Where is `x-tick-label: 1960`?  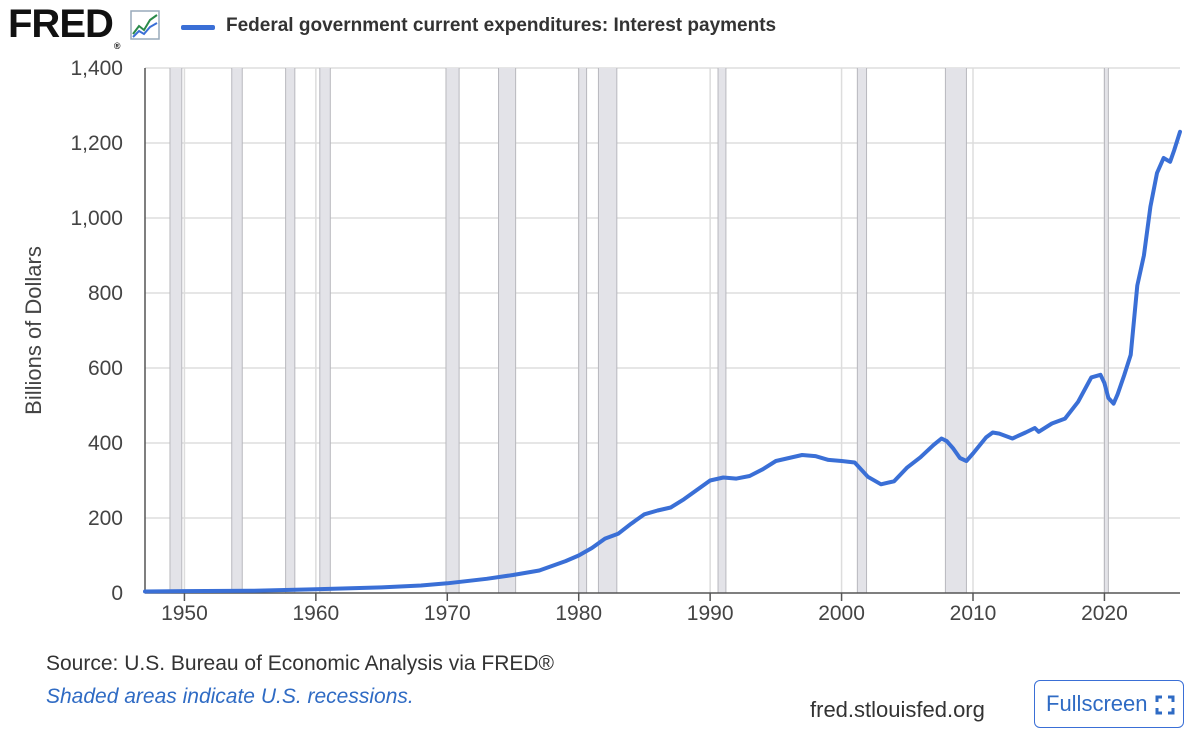 x-tick-label: 1960 is located at coordinates (315, 613).